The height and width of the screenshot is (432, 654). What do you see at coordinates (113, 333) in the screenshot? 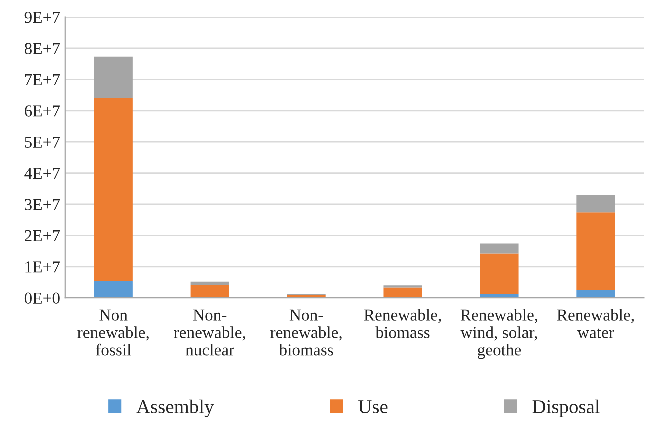
I see `x-tick-label: Non renewable, fossil` at bounding box center [113, 333].